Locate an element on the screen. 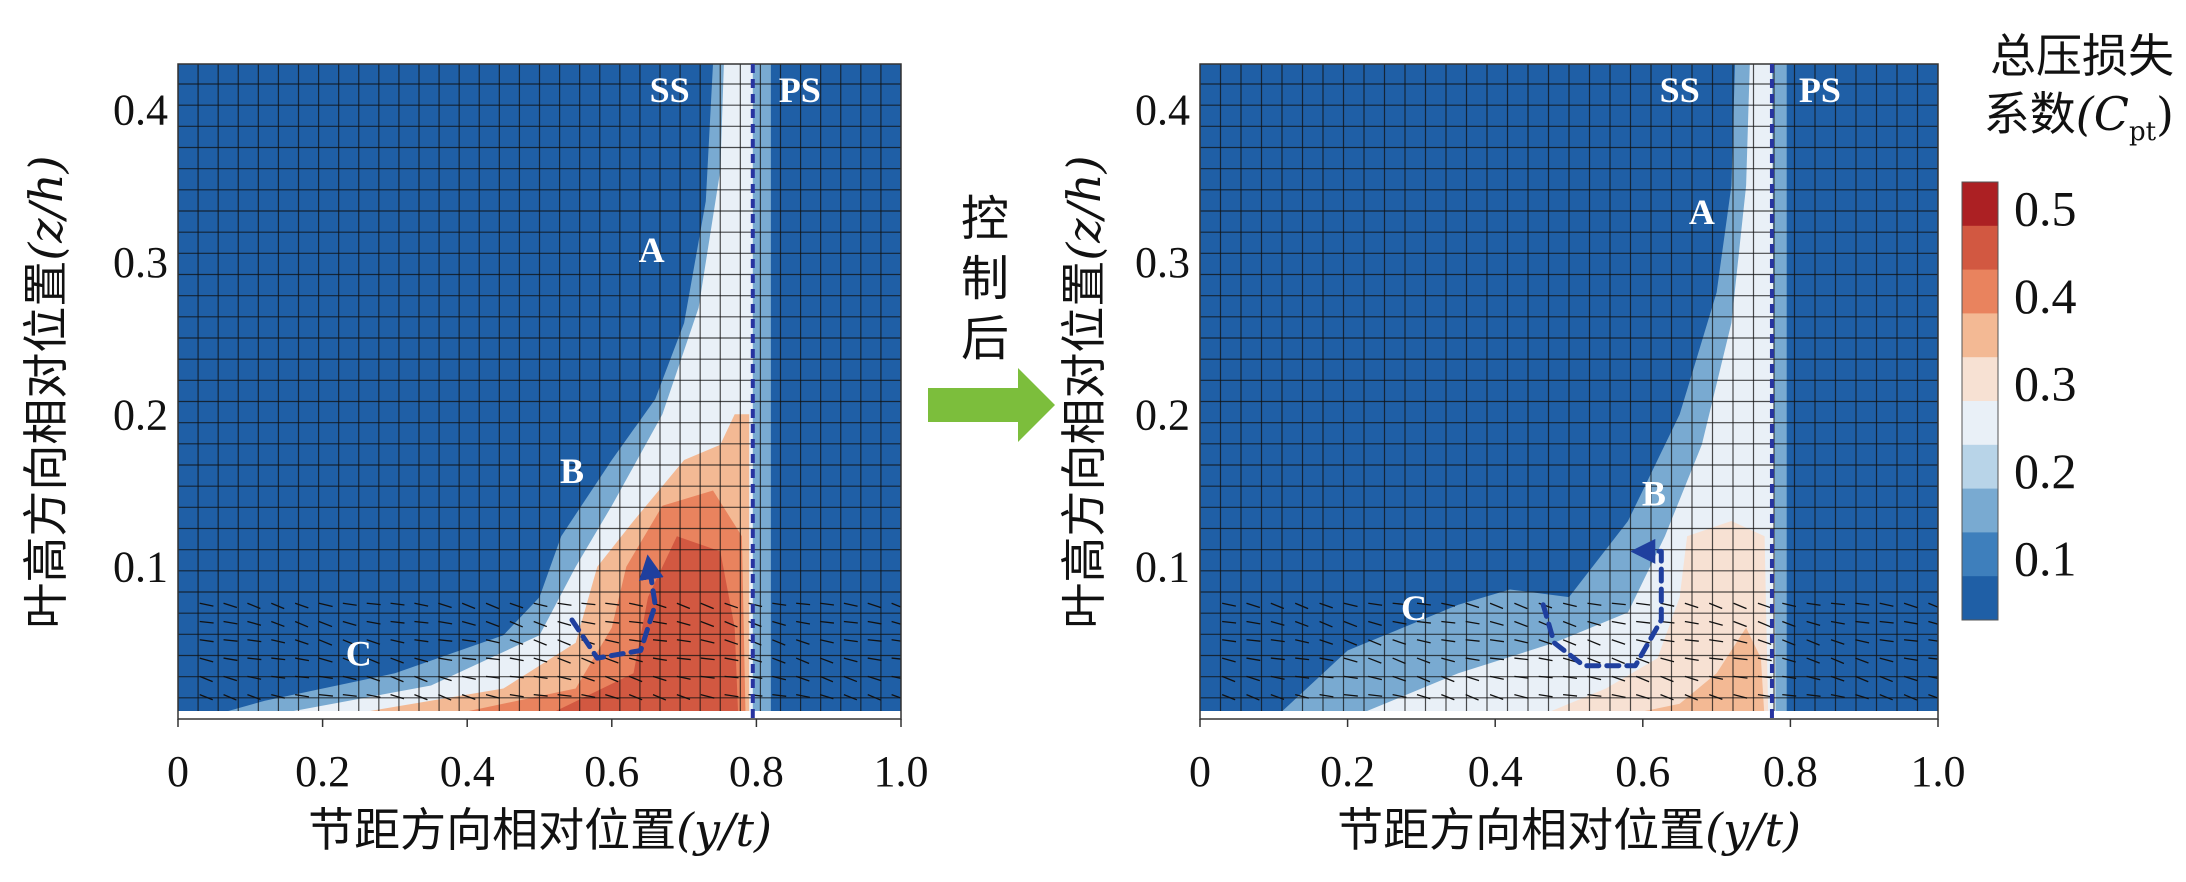  region-label-b: B is located at coordinates (1654, 494).